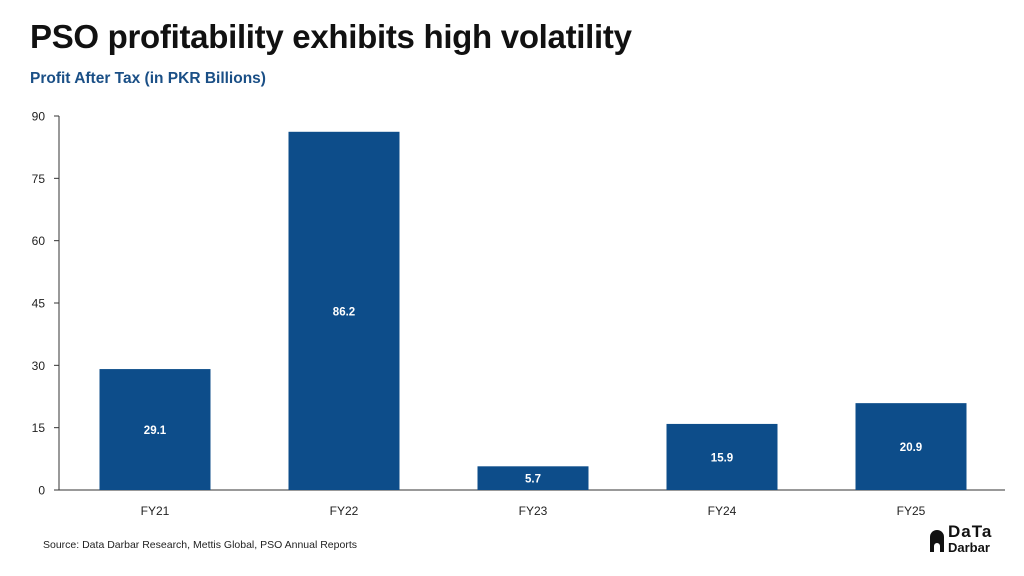 This screenshot has height=576, width=1024. I want to click on chart-subtitle: Profit After Tax (in PKR Billions), so click(148, 78).